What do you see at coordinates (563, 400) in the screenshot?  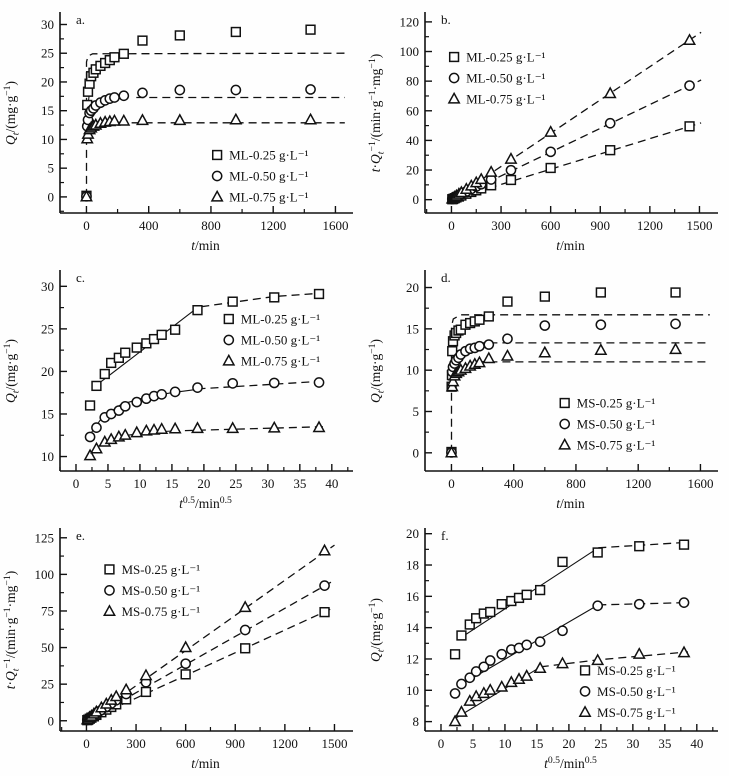 I see `series-MS-0.75 g·L⁻¹` at bounding box center [563, 400].